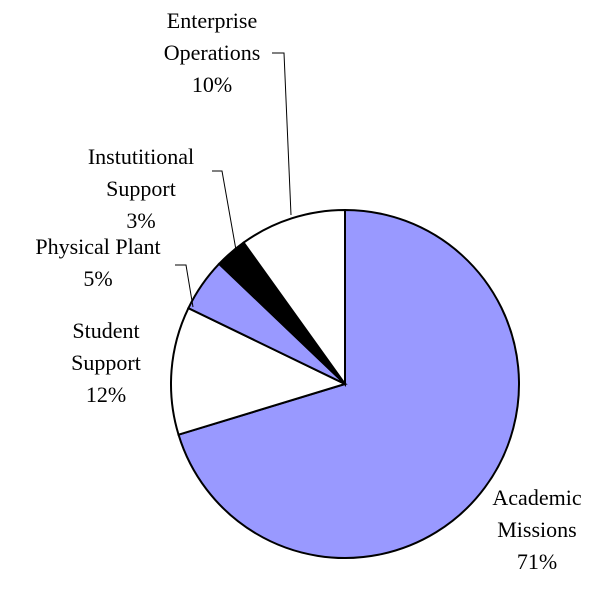 The height and width of the screenshot is (597, 613). I want to click on slice-percent-1: 12%, so click(106, 394).